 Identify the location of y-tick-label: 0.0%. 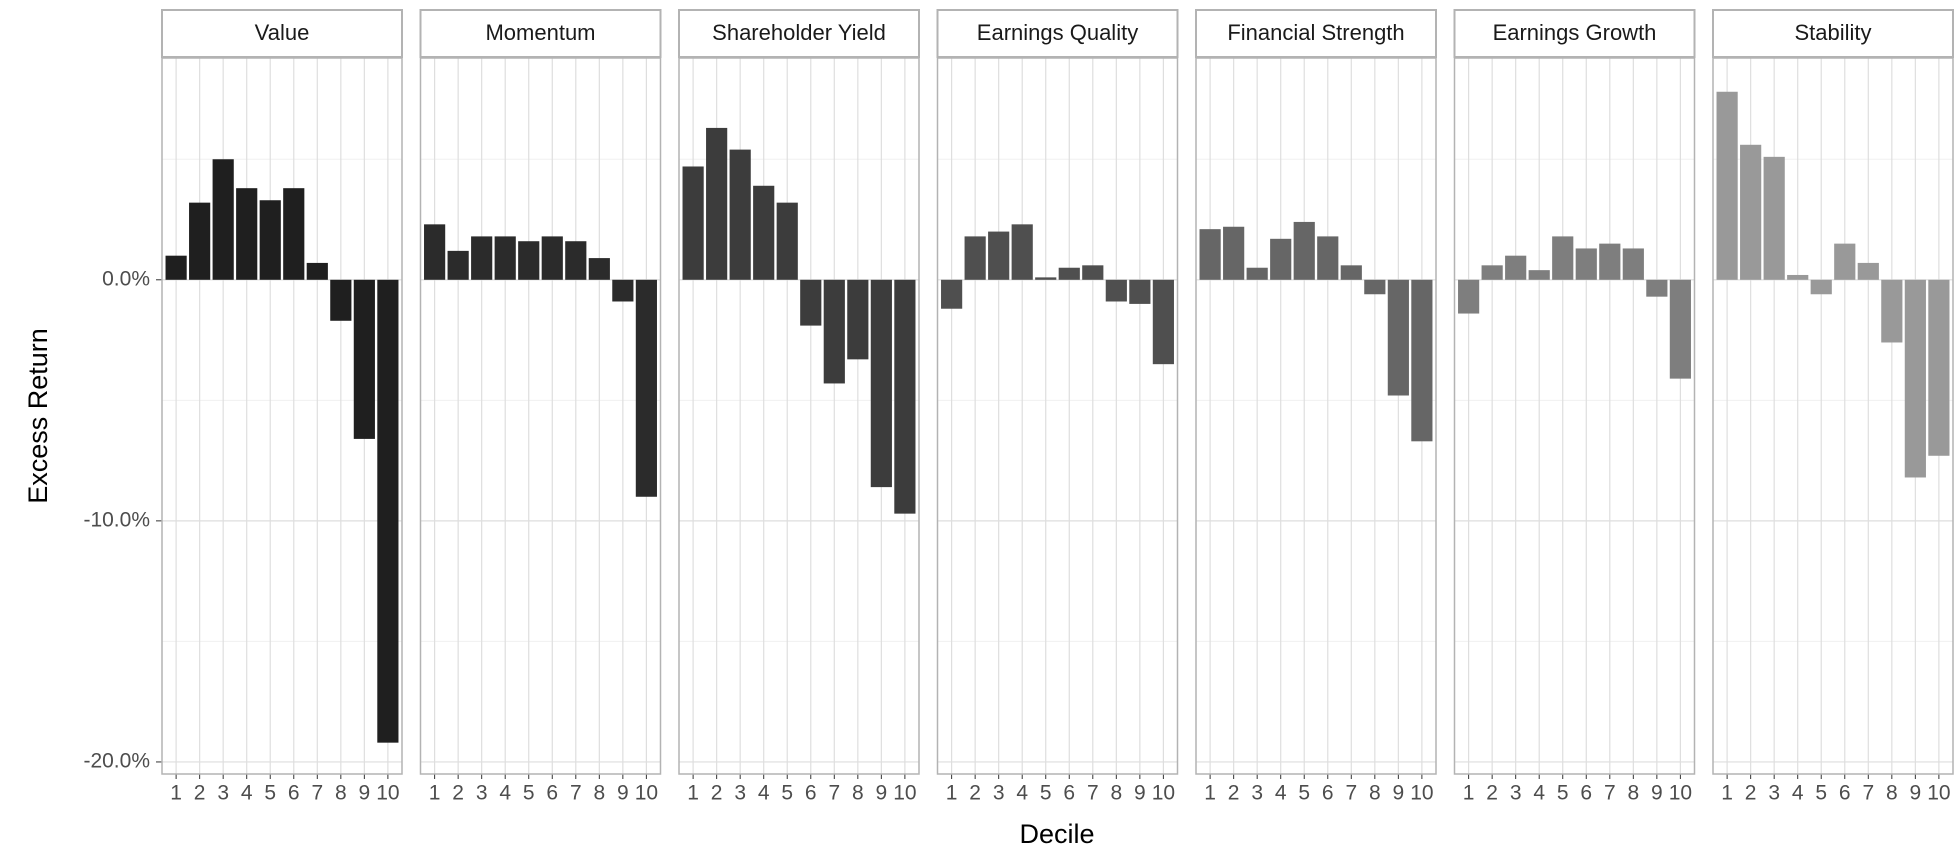
(126, 278).